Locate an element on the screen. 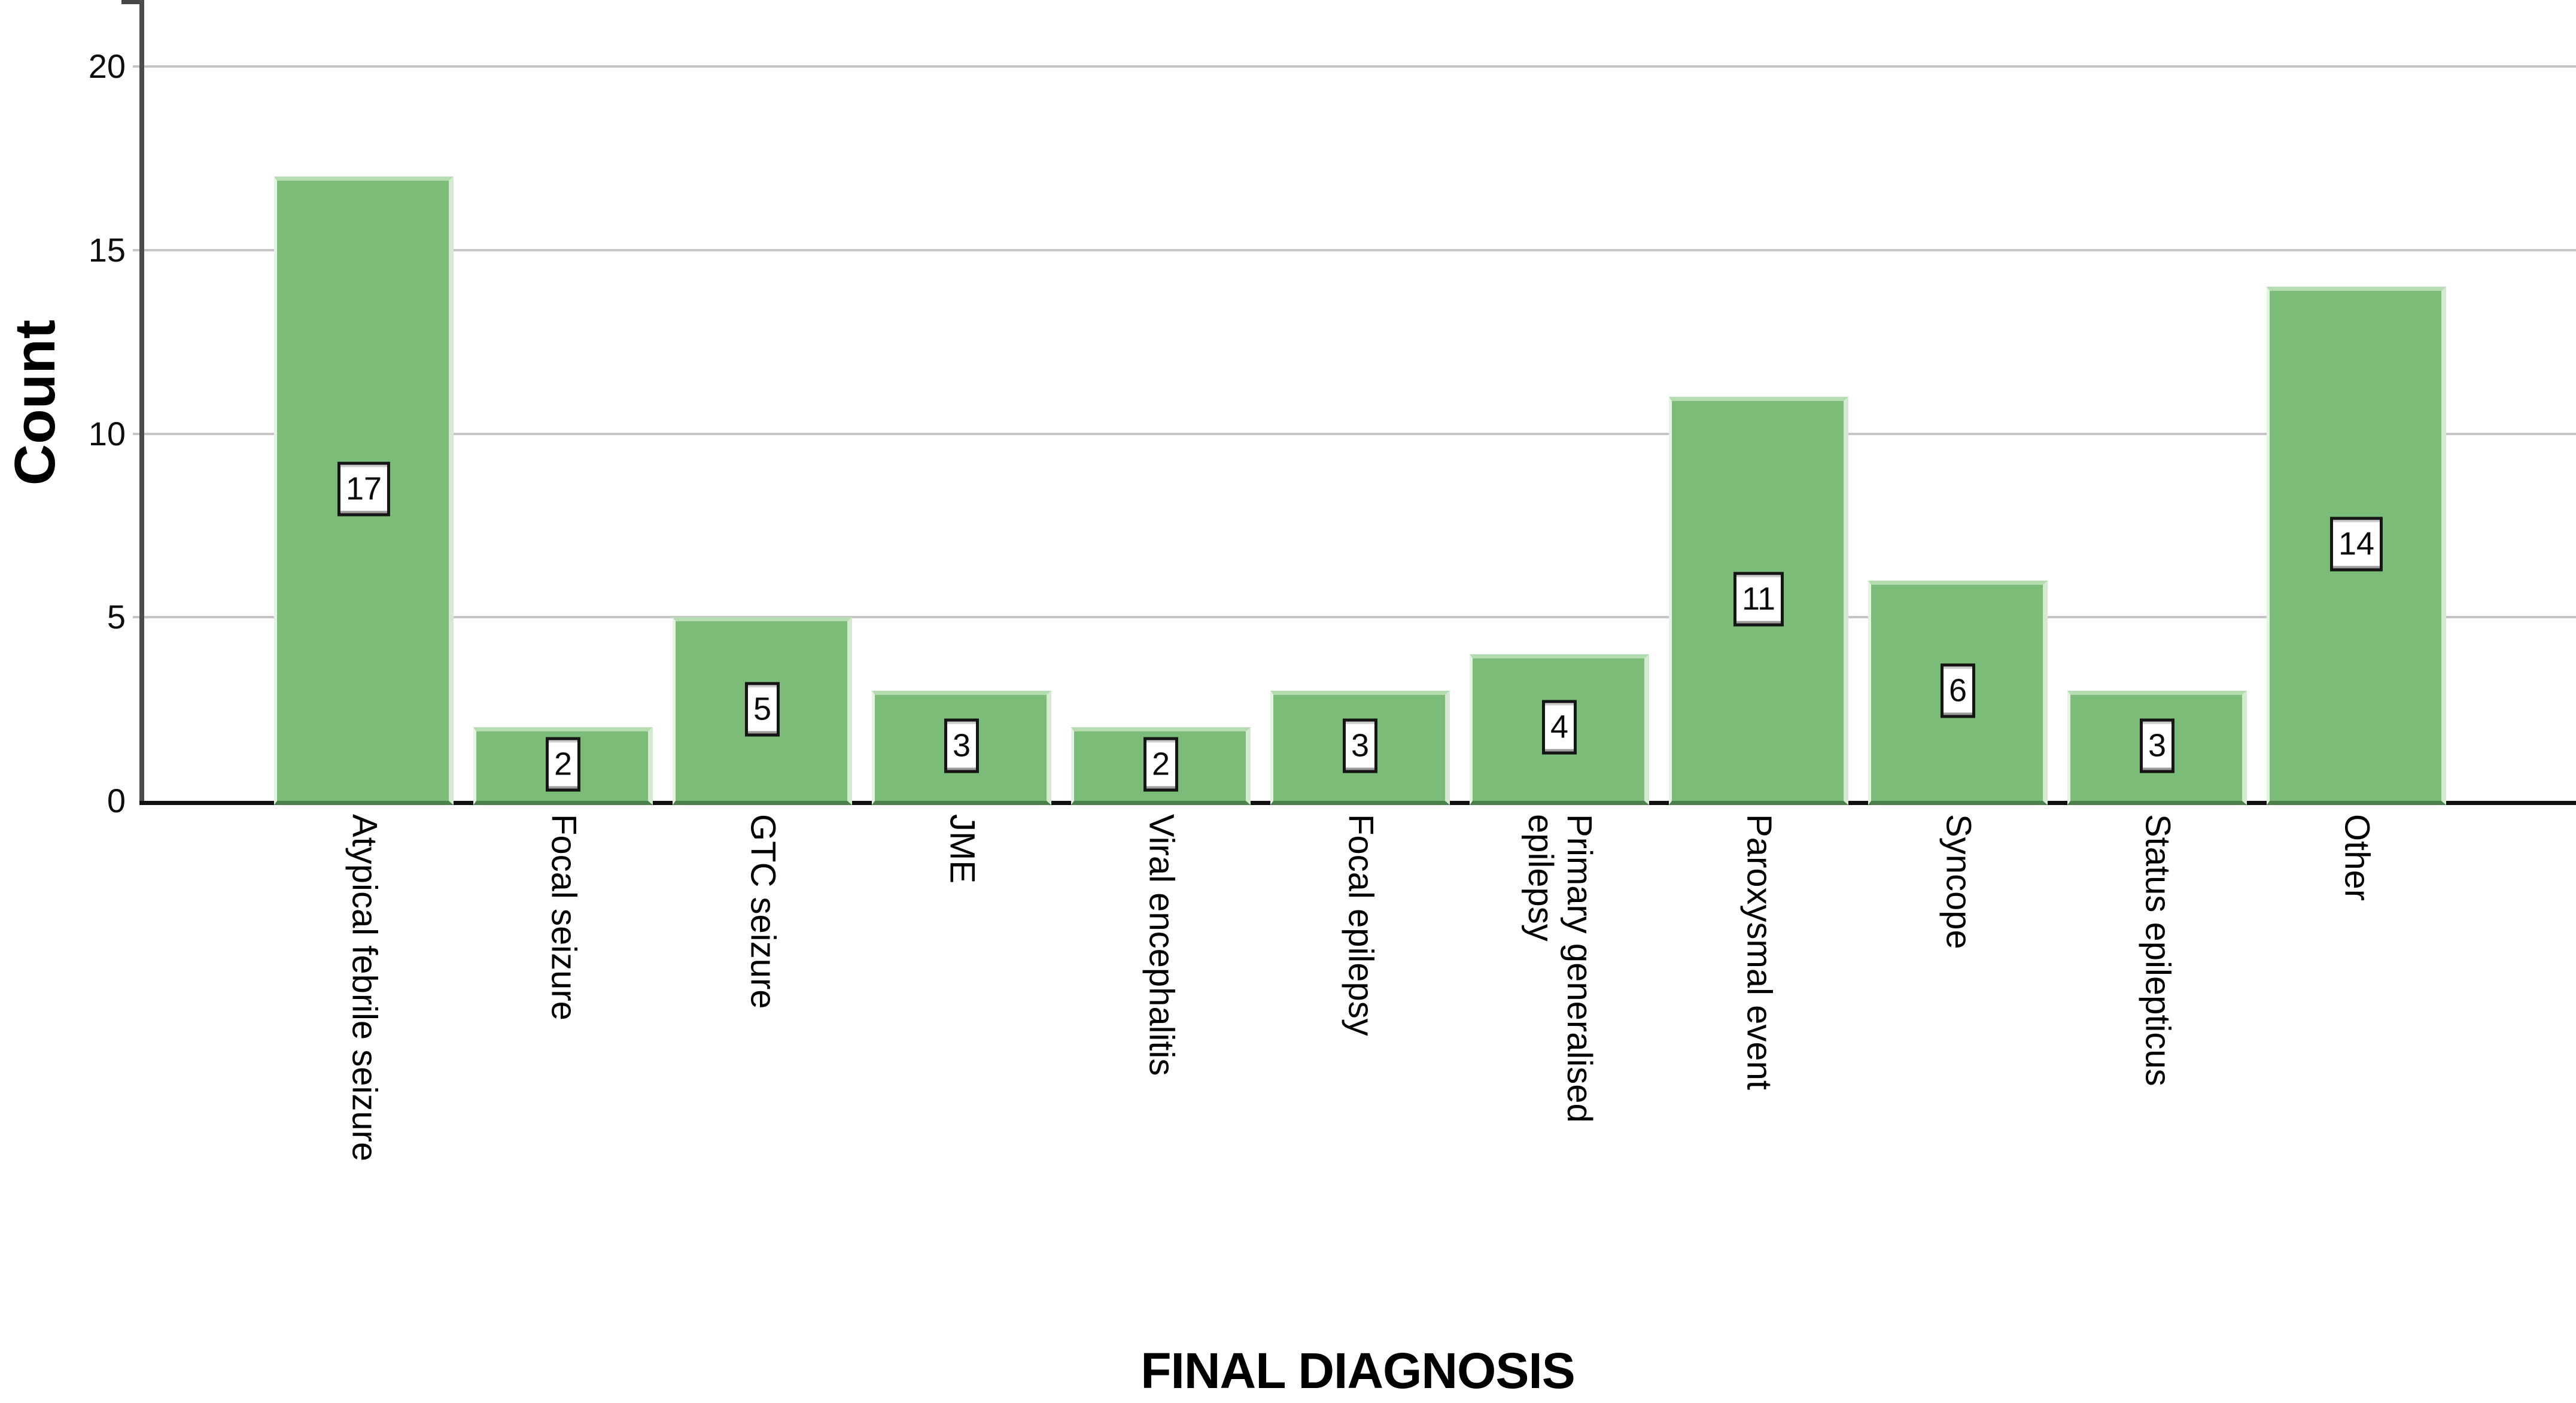 This screenshot has height=1403, width=2576. bar-primary-generalised-epilepsy is located at coordinates (1559, 729).